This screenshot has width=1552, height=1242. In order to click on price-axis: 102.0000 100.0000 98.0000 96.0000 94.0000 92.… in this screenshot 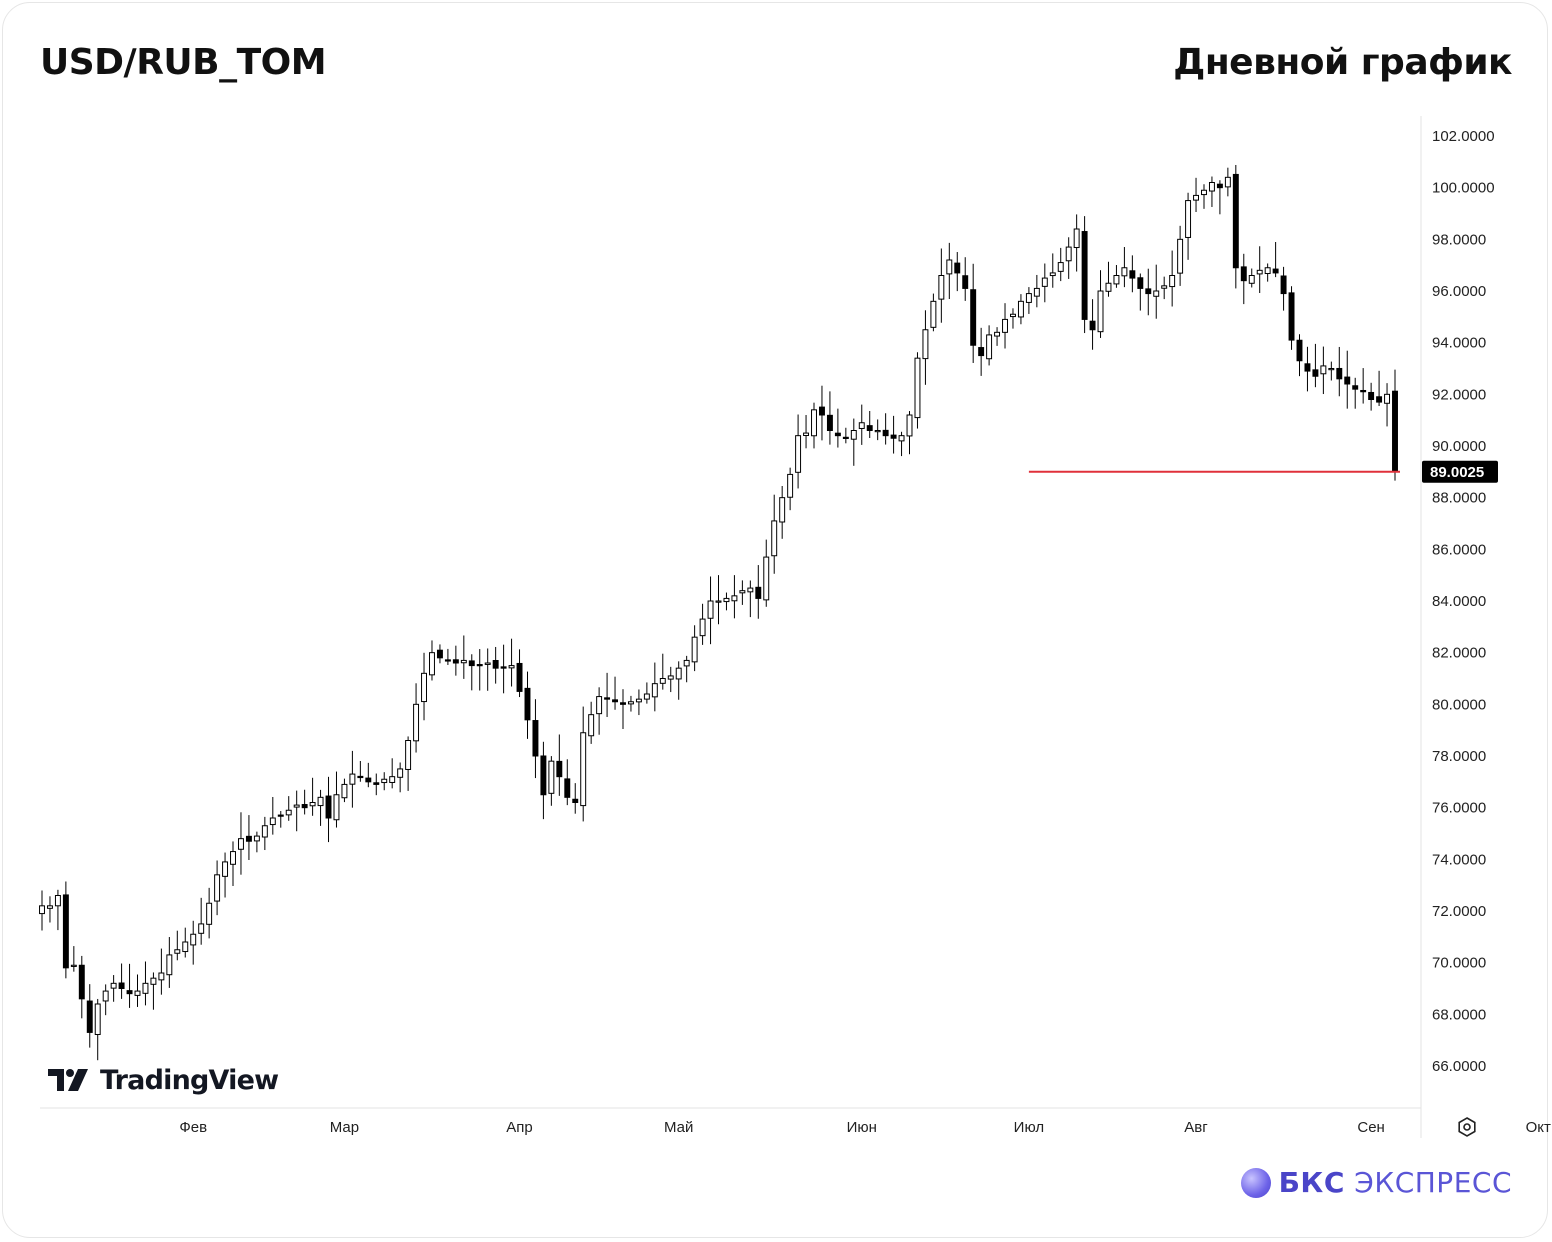, I will do `click(1463, 601)`.